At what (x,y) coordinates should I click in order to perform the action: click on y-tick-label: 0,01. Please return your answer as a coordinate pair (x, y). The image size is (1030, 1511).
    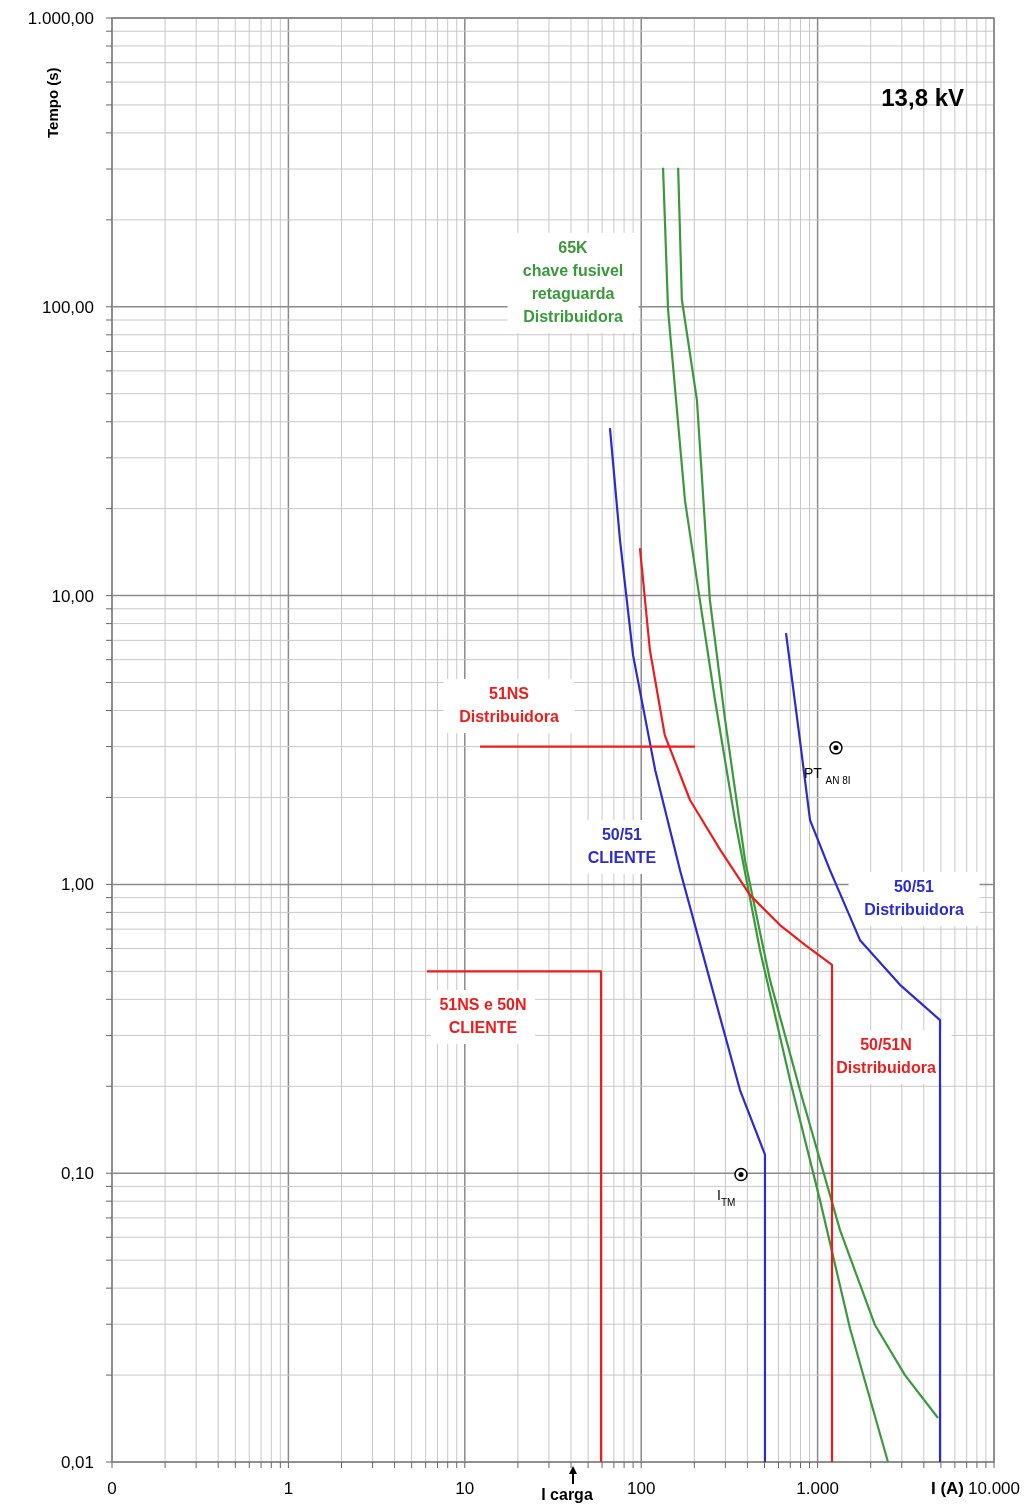
    Looking at the image, I should click on (77, 1462).